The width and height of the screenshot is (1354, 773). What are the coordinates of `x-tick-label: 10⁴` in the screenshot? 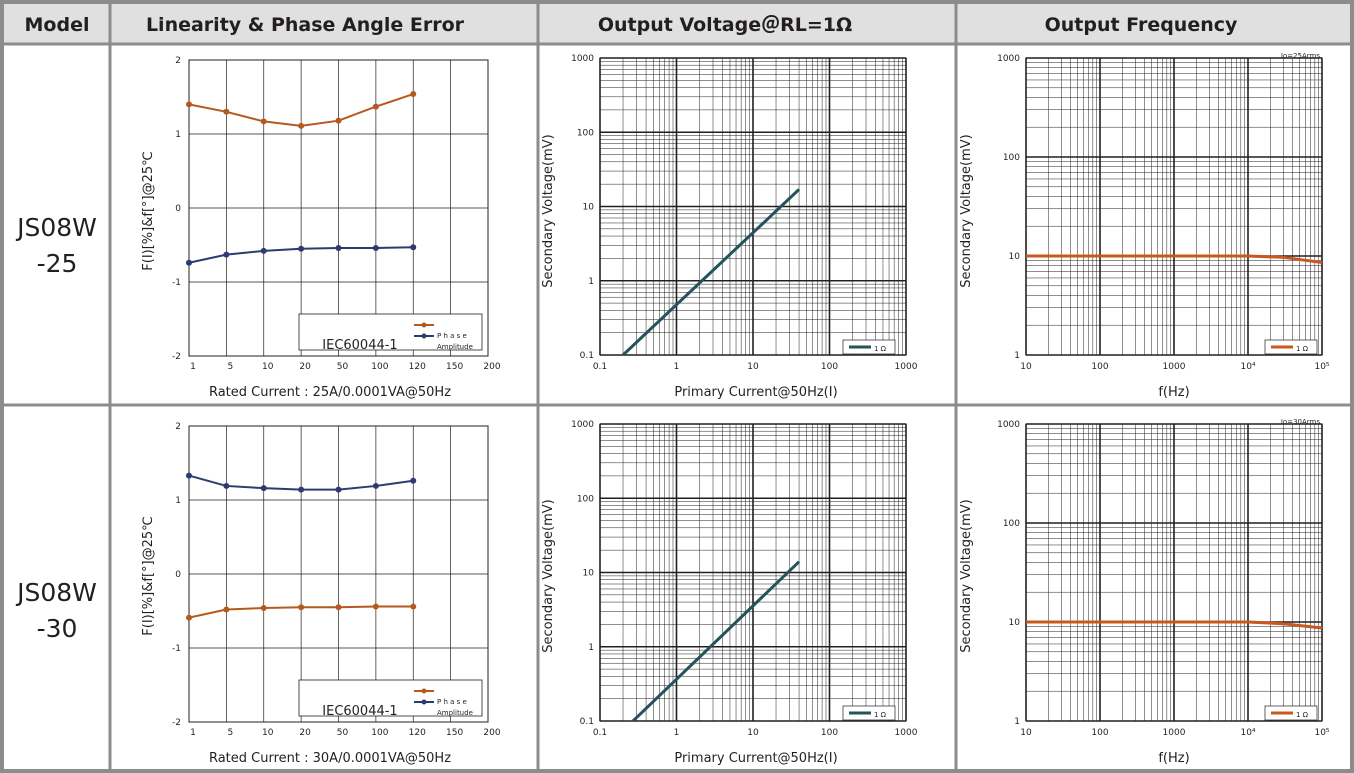 It's located at (1247, 367).